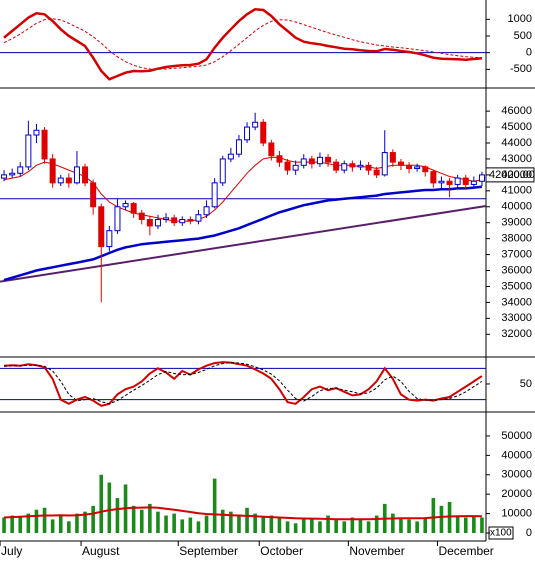 This screenshot has height=565, width=535. Describe the element at coordinates (465, 551) in the screenshot. I see `x-tick-label: December` at that location.